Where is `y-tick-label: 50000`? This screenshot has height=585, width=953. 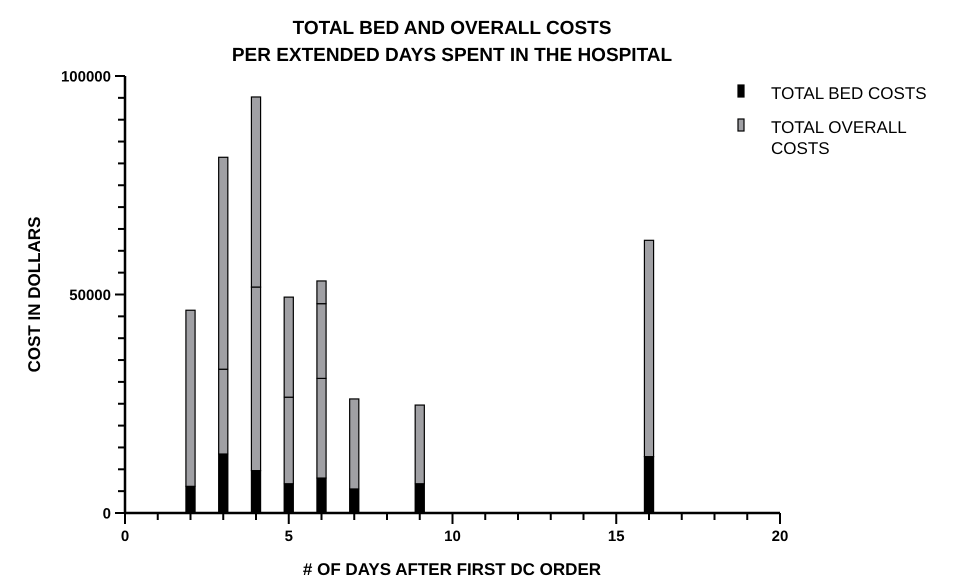 y-tick-label: 50000 is located at coordinates (90, 295).